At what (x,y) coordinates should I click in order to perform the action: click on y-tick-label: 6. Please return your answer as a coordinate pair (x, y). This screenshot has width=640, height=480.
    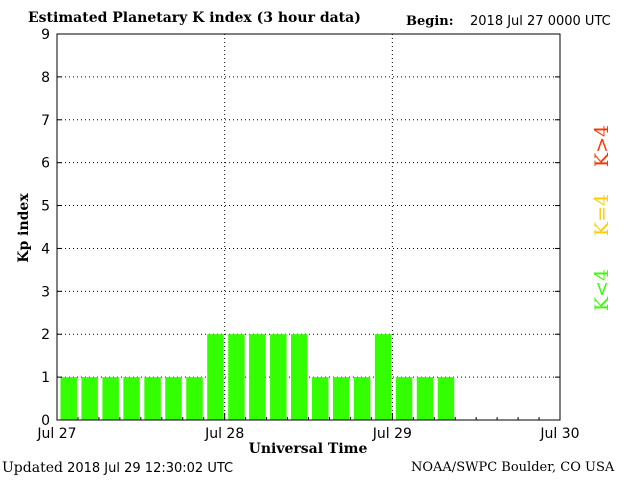
    Looking at the image, I should click on (45, 164).